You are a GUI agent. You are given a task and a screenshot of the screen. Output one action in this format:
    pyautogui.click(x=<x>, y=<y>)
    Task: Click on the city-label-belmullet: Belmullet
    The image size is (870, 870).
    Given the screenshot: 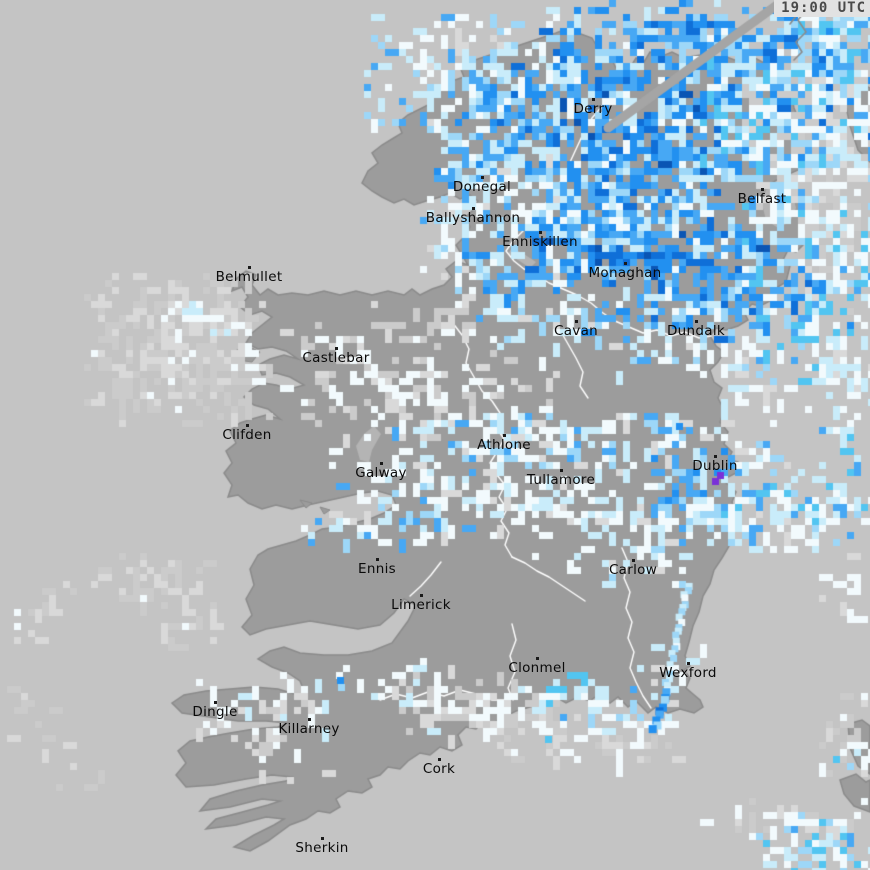 What is the action you would take?
    pyautogui.click(x=249, y=277)
    